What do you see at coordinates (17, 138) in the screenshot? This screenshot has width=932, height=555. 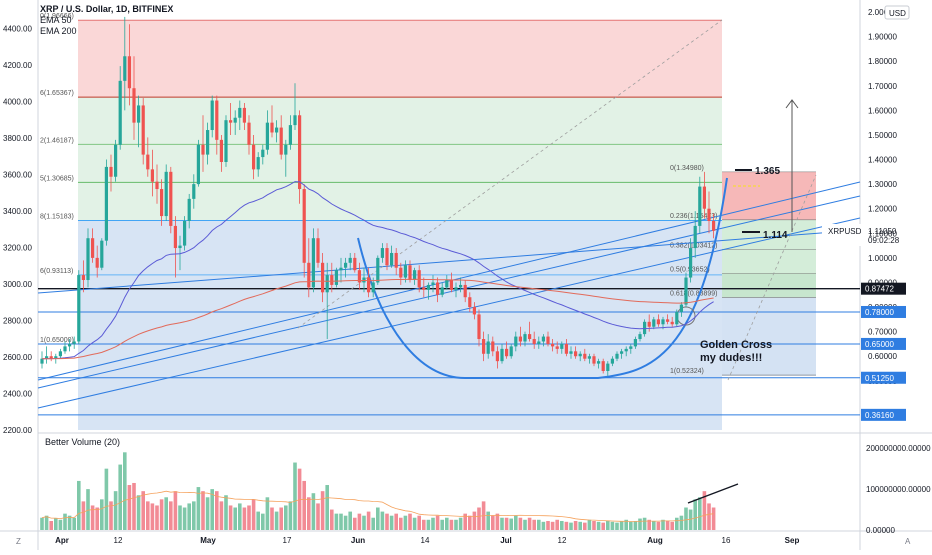 I see `left-axis-tick: 3800.00` at bounding box center [17, 138].